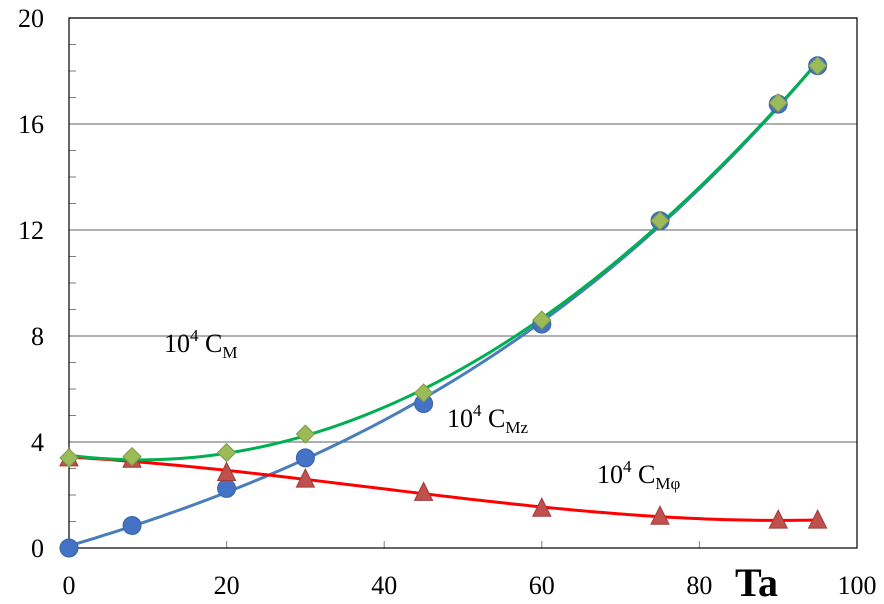 The height and width of the screenshot is (604, 884). What do you see at coordinates (37, 336) in the screenshot?
I see `y-tick-label: 8` at bounding box center [37, 336].